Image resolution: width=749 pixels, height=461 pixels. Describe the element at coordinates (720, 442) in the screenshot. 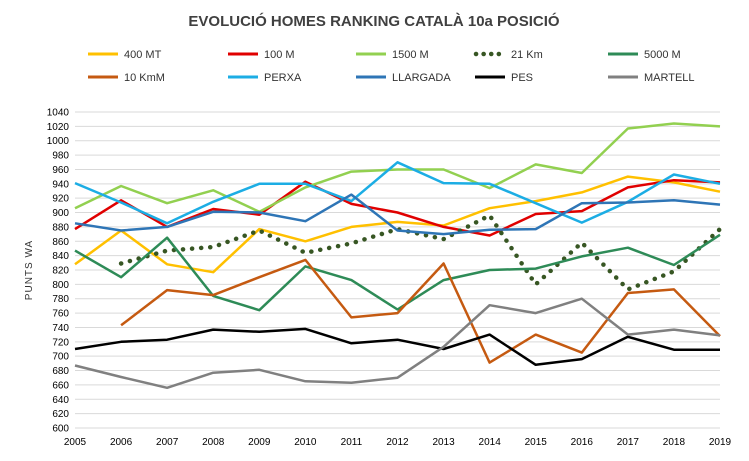

I see `x-tick-label: 2019` at that location.